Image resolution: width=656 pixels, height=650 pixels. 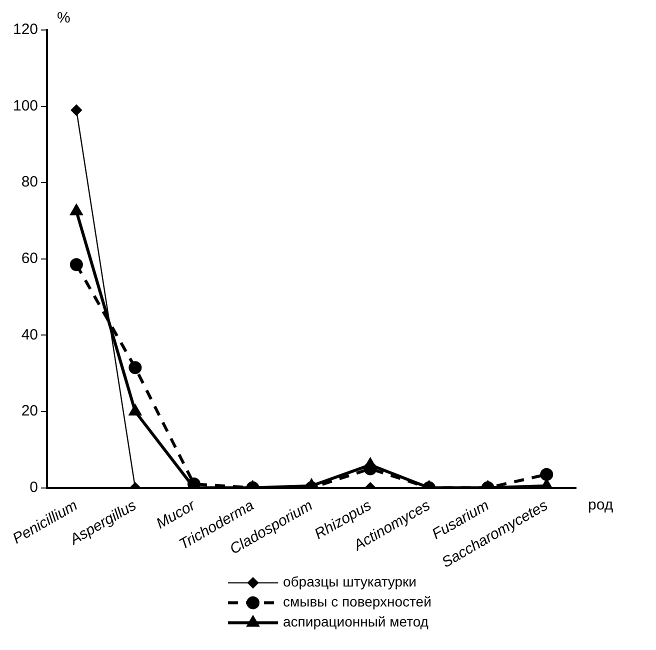 What do you see at coordinates (25, 29) in the screenshot?
I see `y-tick-label: 120` at bounding box center [25, 29].